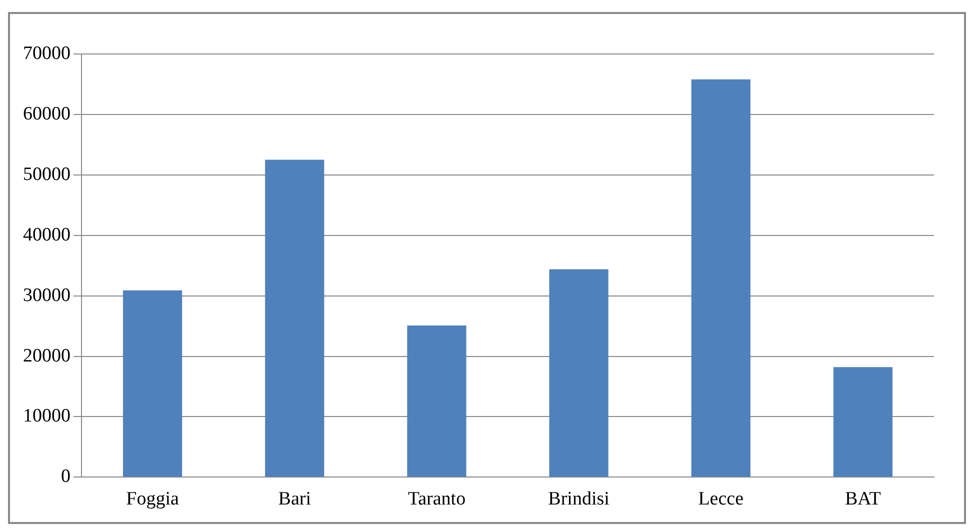  What do you see at coordinates (579, 499) in the screenshot?
I see `x-tick-label: Brindisi` at bounding box center [579, 499].